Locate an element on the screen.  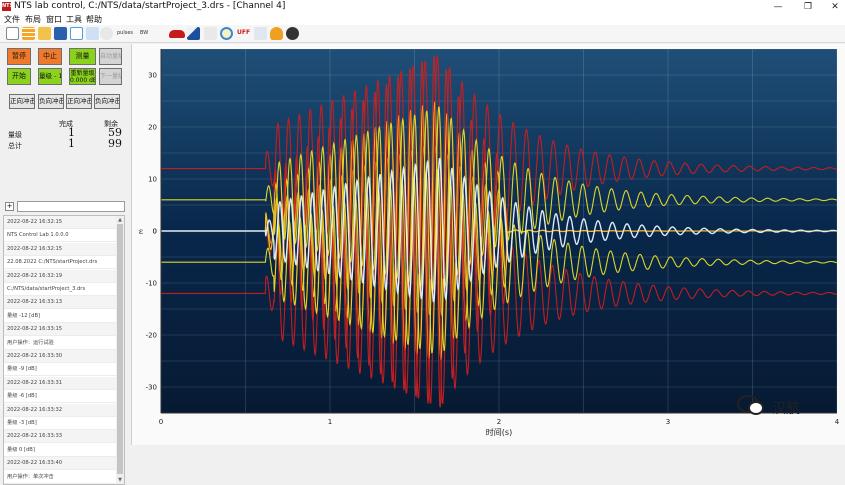
level-remaining-value: 59 is located at coordinates (115, 132).